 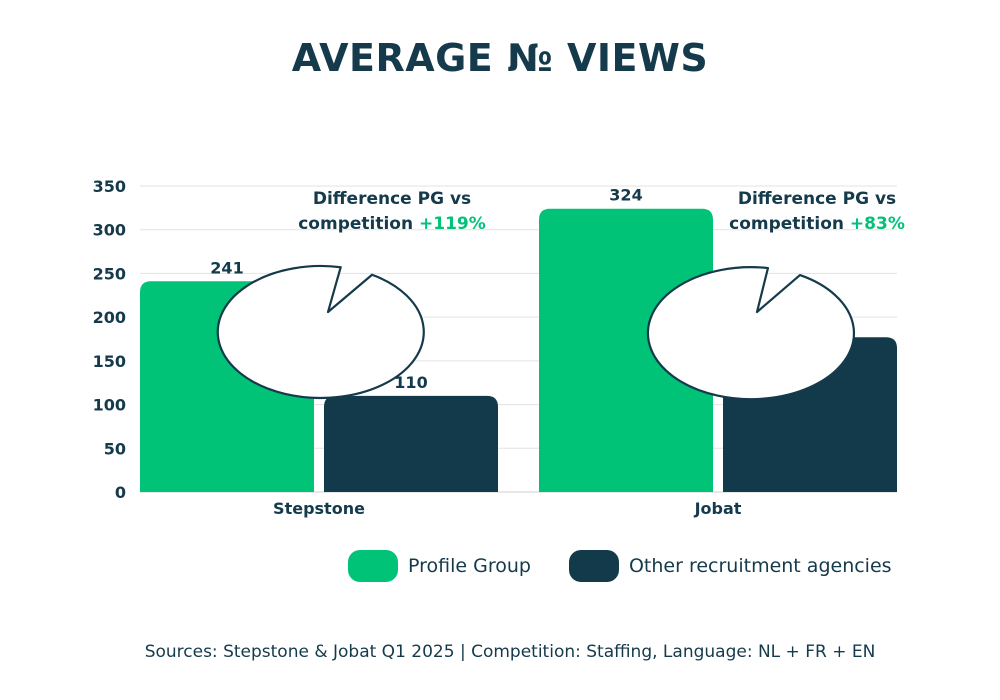 I want to click on x-tick-label-jobat: Jobat, so click(x=718, y=508).